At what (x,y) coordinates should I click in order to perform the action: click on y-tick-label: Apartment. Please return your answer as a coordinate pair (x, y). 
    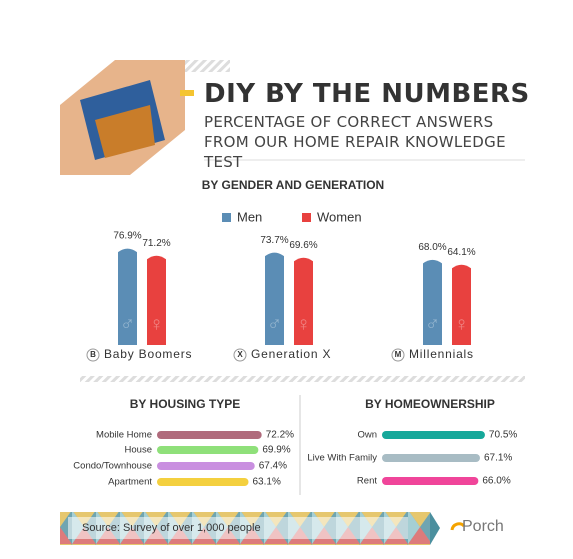
    Looking at the image, I should click on (130, 482).